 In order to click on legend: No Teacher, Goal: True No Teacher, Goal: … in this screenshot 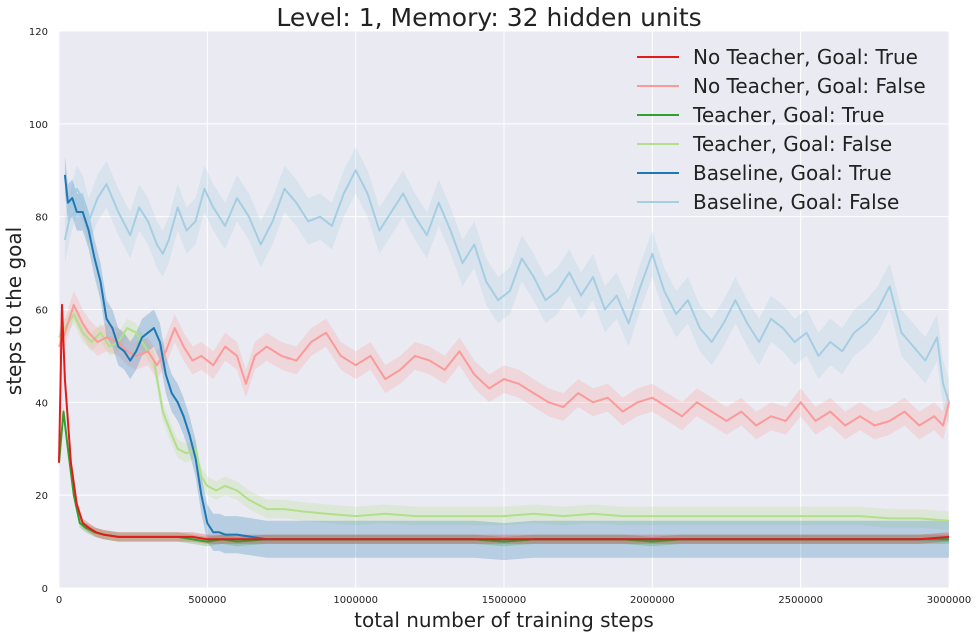, I will do `click(781, 129)`.